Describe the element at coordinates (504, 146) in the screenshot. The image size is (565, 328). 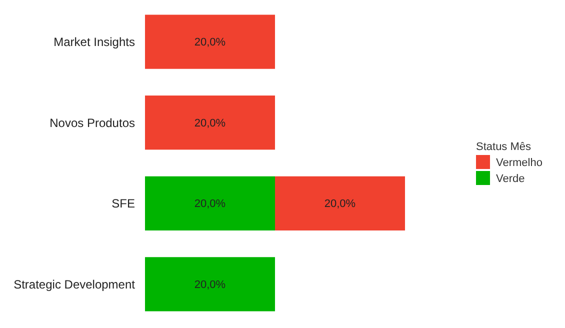
I see `legend-title: Status Mês` at that location.